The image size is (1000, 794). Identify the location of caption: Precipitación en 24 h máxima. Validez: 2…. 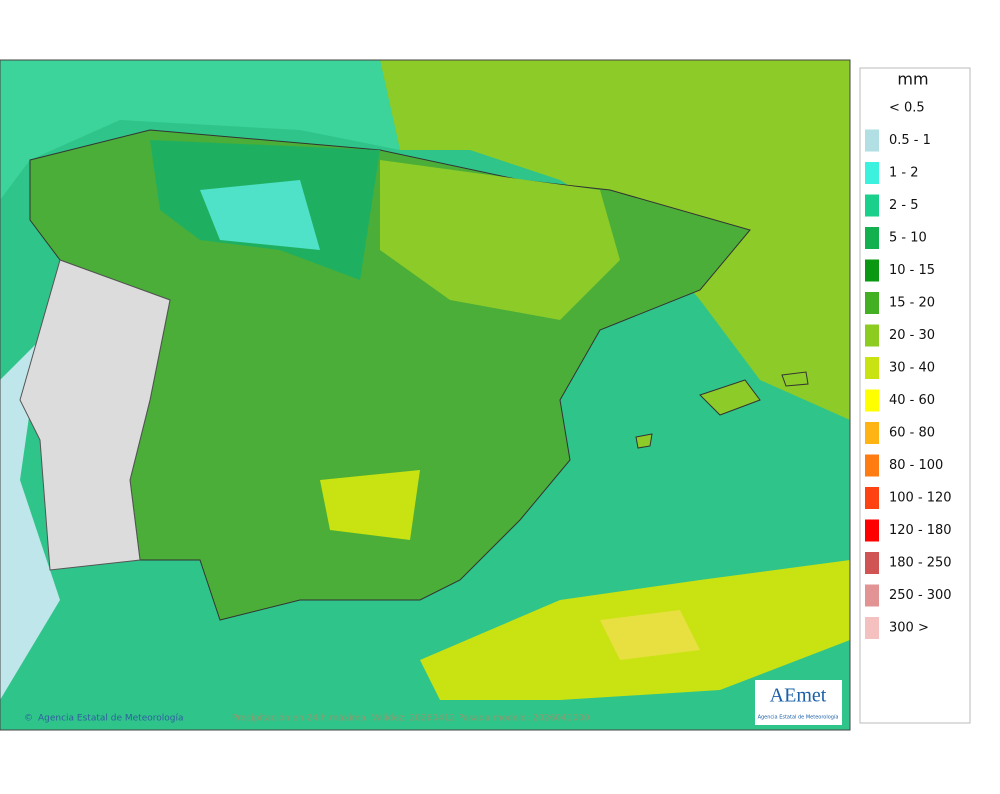
(411, 718).